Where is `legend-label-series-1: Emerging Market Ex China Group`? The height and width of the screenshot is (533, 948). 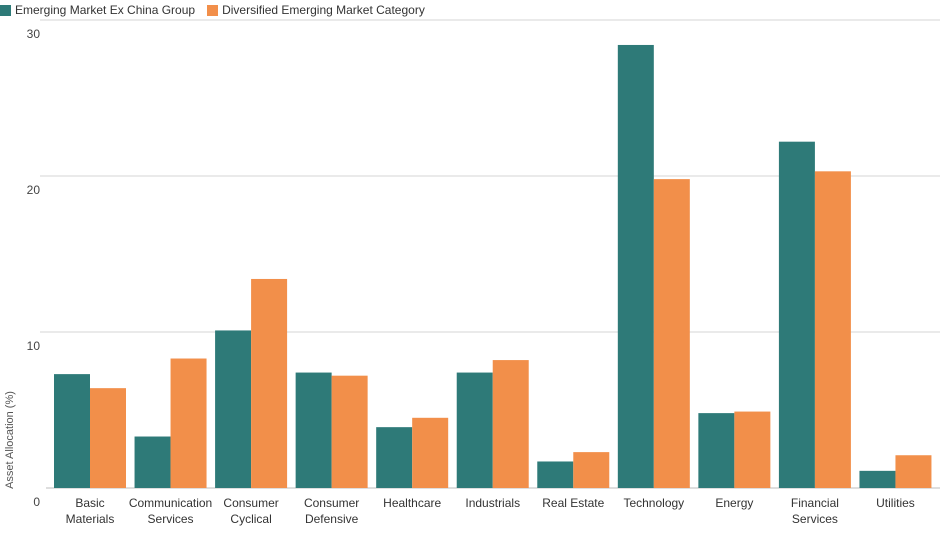 legend-label-series-1: Emerging Market Ex China Group is located at coordinates (105, 10).